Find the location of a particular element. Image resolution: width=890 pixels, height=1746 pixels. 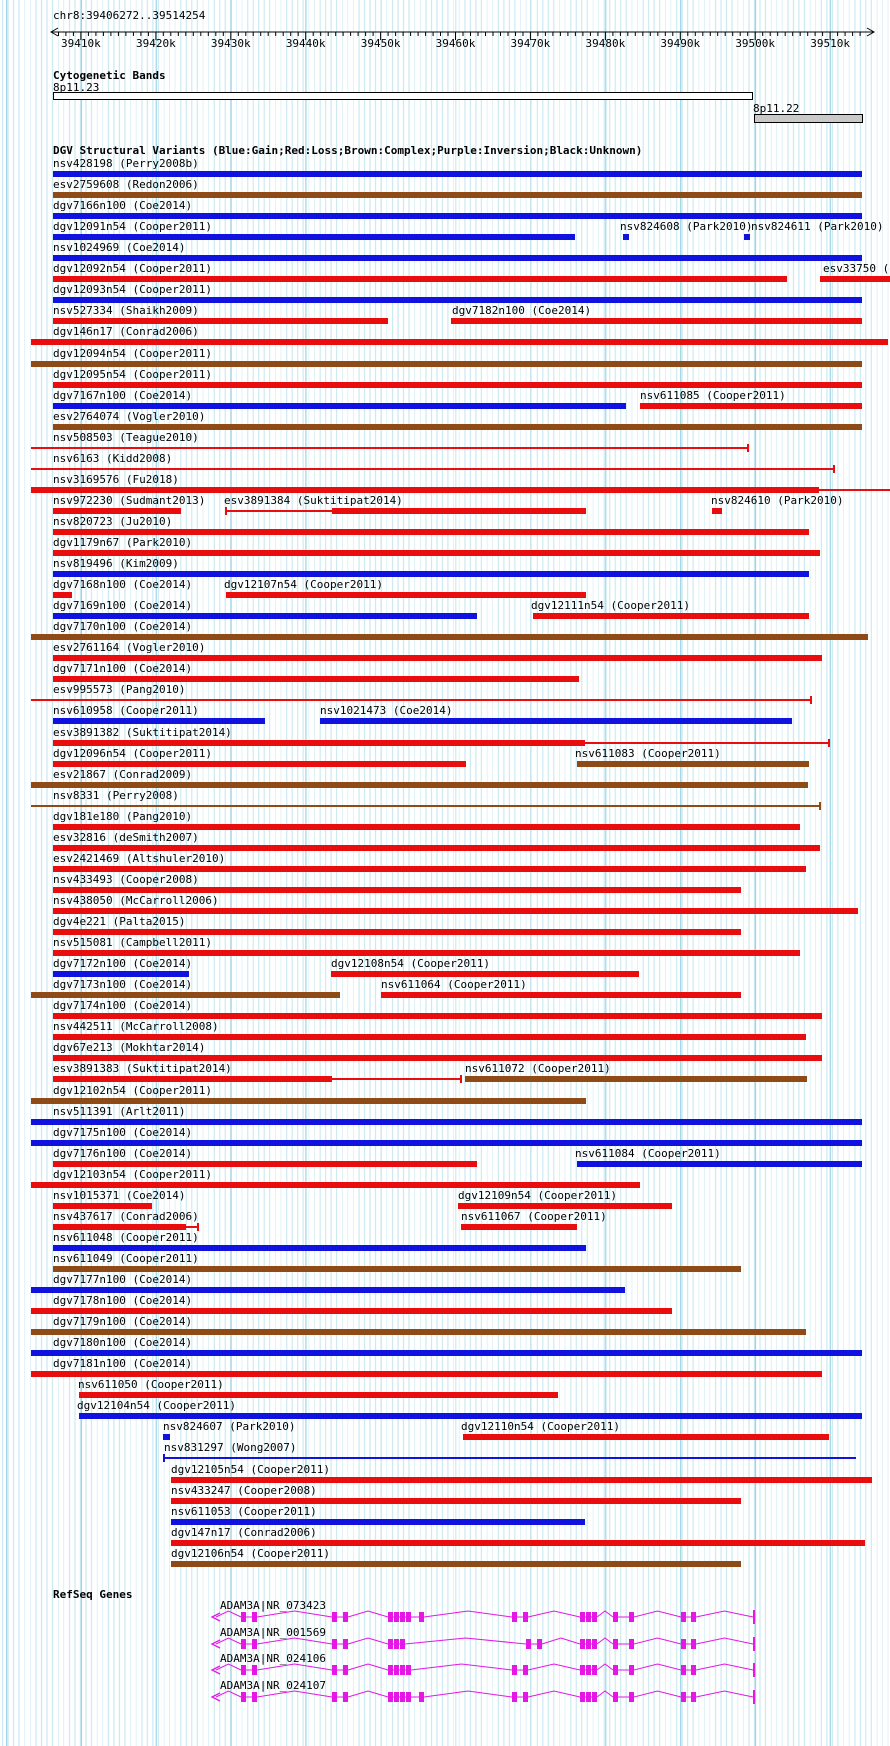

variant-label: nsv611064 (Cooper2011) is located at coordinates (454, 984).